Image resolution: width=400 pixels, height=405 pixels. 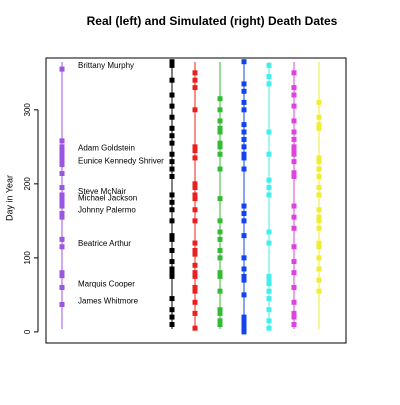 What do you see at coordinates (108, 301) in the screenshot?
I see `annotation: James Whitmore` at bounding box center [108, 301].